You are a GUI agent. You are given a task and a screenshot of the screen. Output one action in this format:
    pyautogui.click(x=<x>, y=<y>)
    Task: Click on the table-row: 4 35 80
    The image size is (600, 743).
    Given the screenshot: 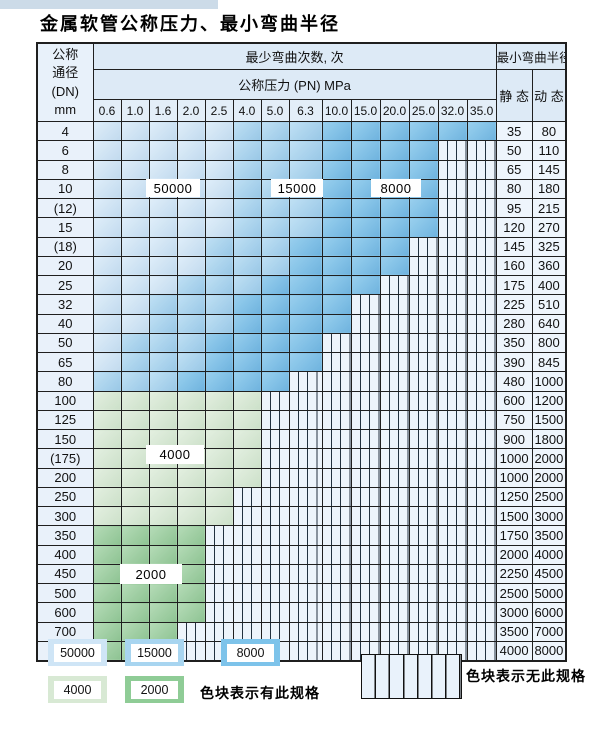 What is the action you would take?
    pyautogui.click(x=301, y=131)
    